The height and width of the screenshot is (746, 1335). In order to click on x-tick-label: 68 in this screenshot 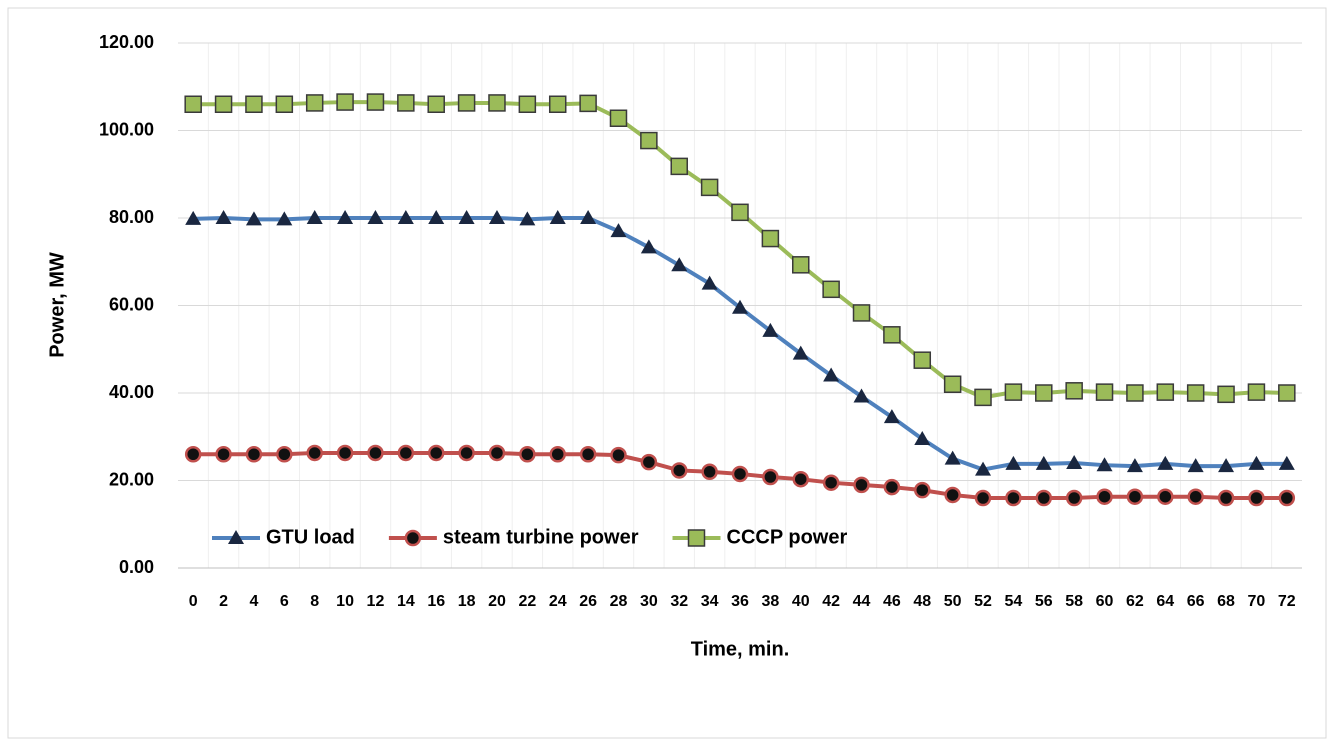, I will do `click(1226, 601)`.